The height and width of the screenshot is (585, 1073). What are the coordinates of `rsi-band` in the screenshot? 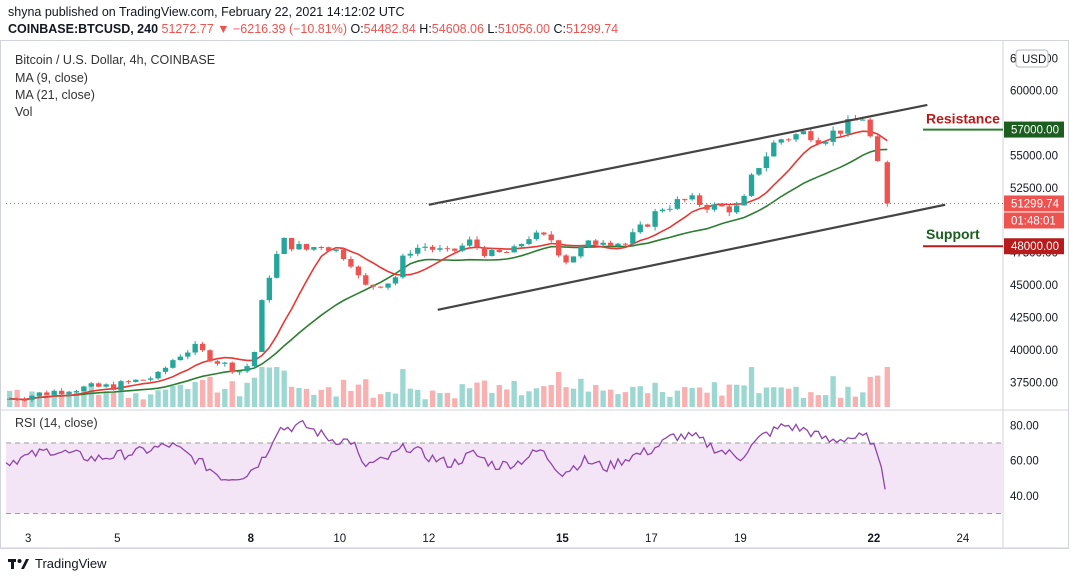 It's located at (504, 478).